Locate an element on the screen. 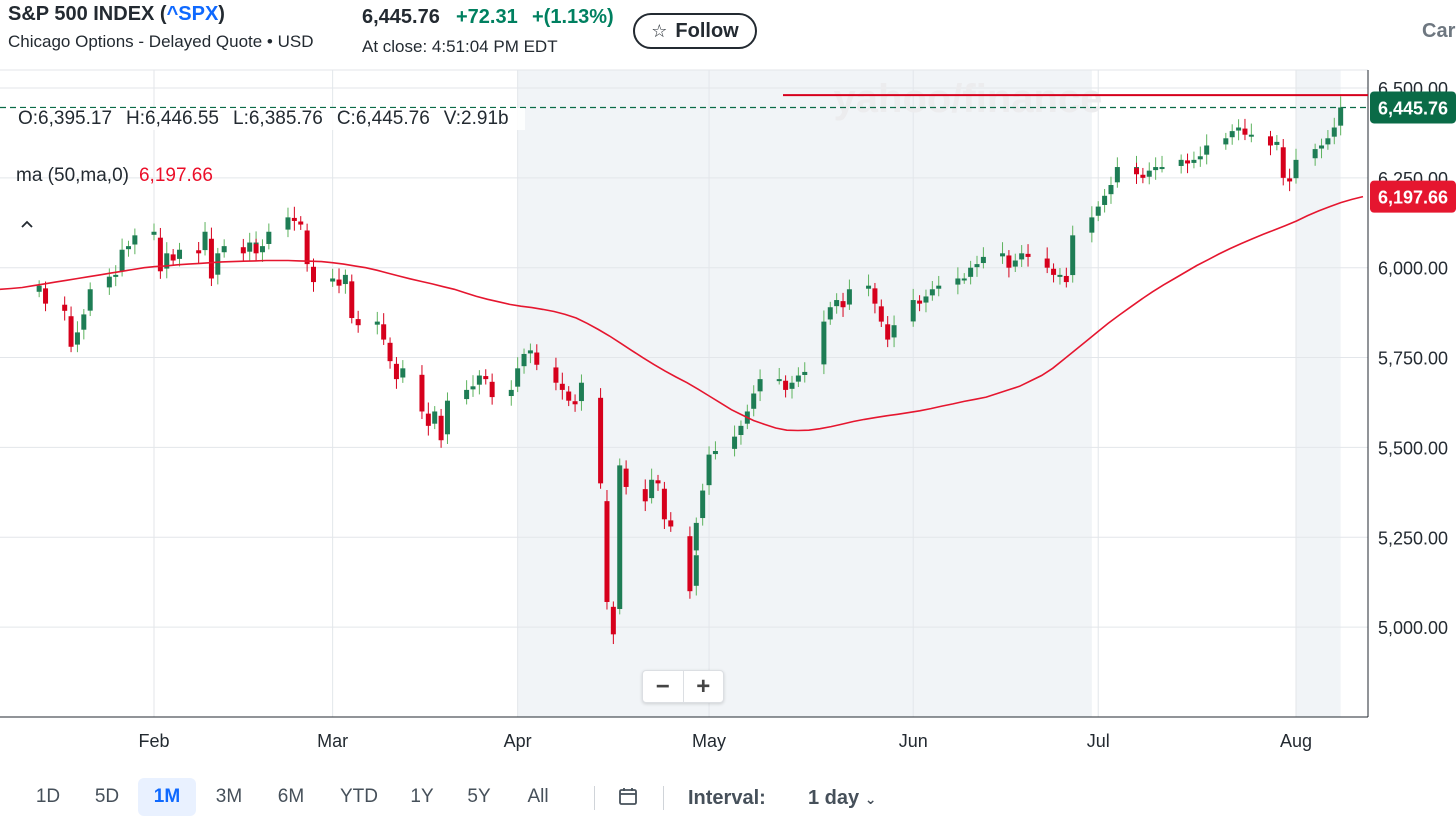  ma-indicator-label: ma (50,ma,0) 6,197.66 is located at coordinates (114, 176).